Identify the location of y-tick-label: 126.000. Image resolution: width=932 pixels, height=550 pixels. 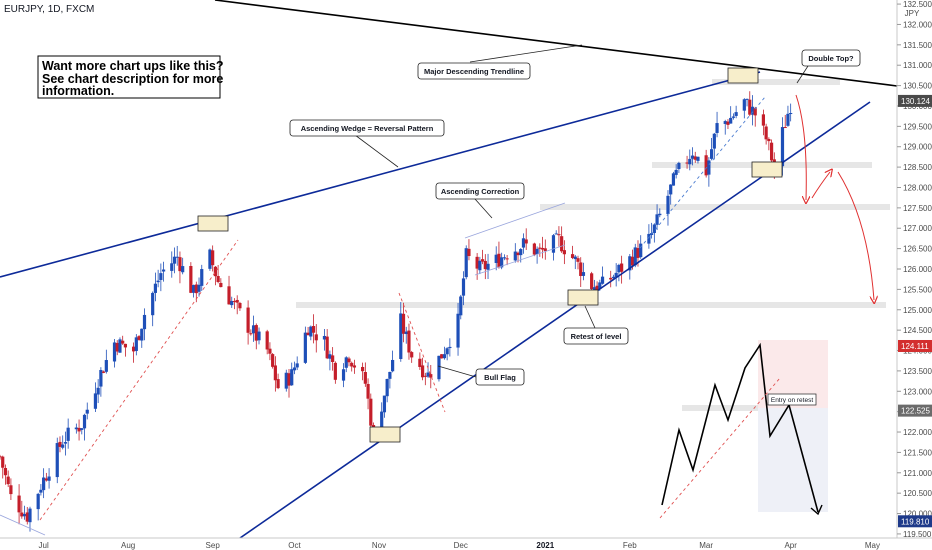
(917, 269).